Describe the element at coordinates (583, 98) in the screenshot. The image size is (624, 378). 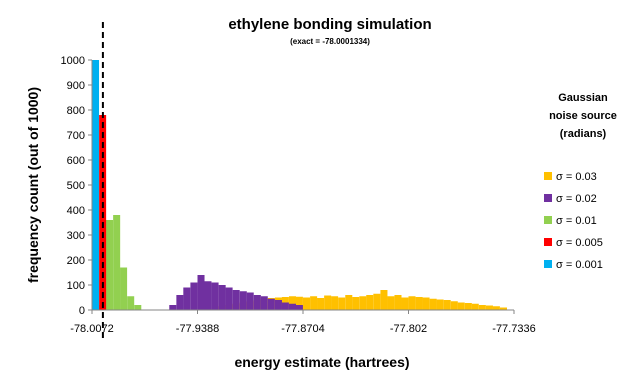
I see `legend-title-line: Gaussian` at that location.